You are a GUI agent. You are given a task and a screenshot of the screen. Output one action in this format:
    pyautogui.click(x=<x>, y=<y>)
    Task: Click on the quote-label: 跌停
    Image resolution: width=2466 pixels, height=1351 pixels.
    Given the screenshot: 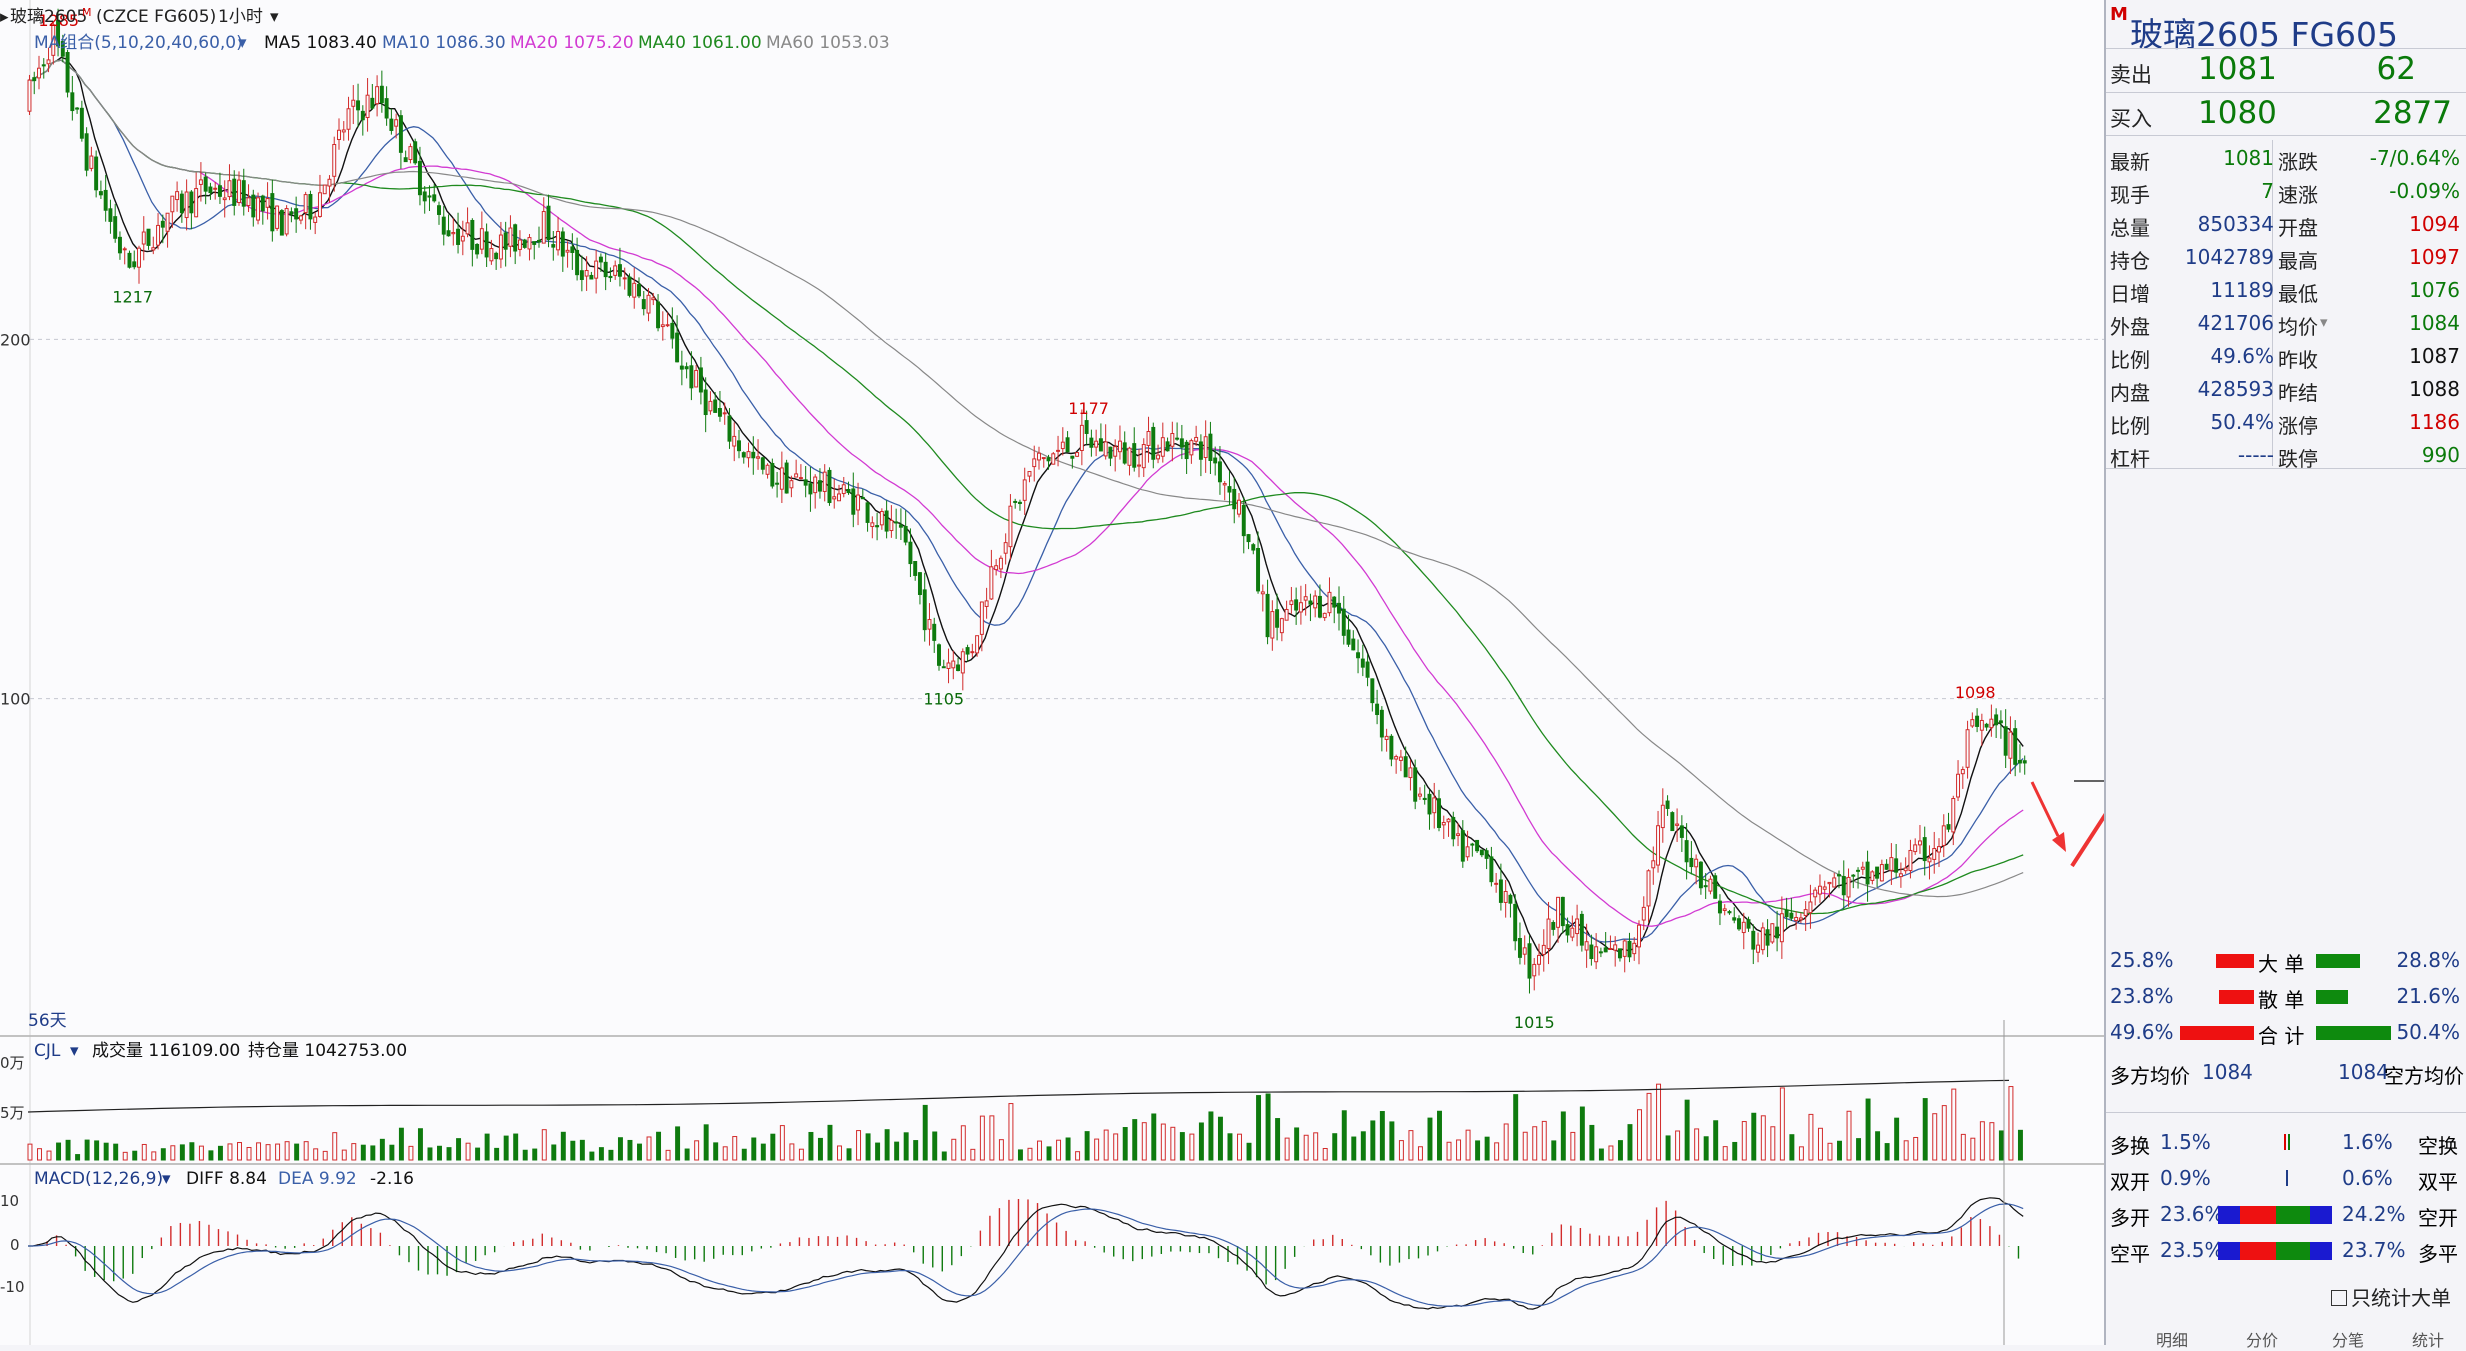 What is the action you would take?
    pyautogui.click(x=2298, y=459)
    